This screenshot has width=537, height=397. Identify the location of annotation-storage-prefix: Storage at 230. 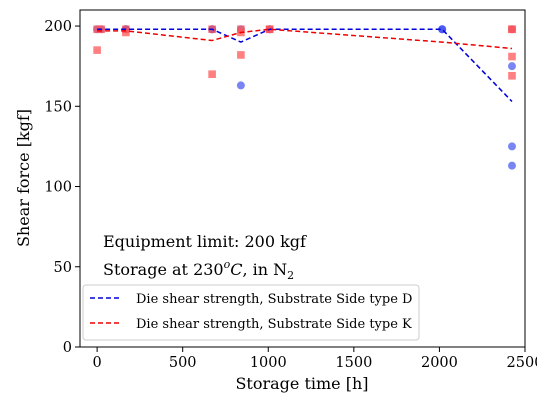
(163, 269).